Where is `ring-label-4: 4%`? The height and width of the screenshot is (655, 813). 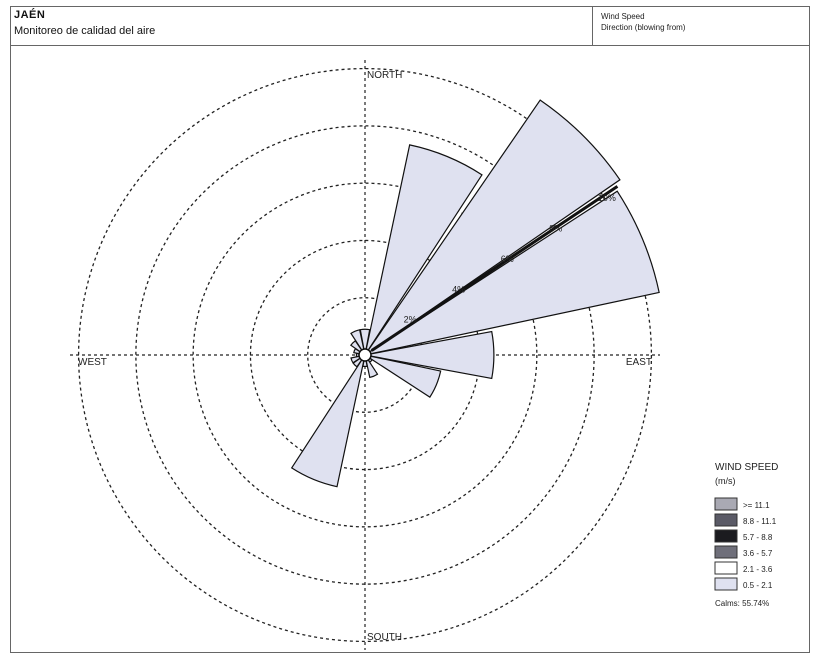
ring-label-4: 4% is located at coordinates (458, 289).